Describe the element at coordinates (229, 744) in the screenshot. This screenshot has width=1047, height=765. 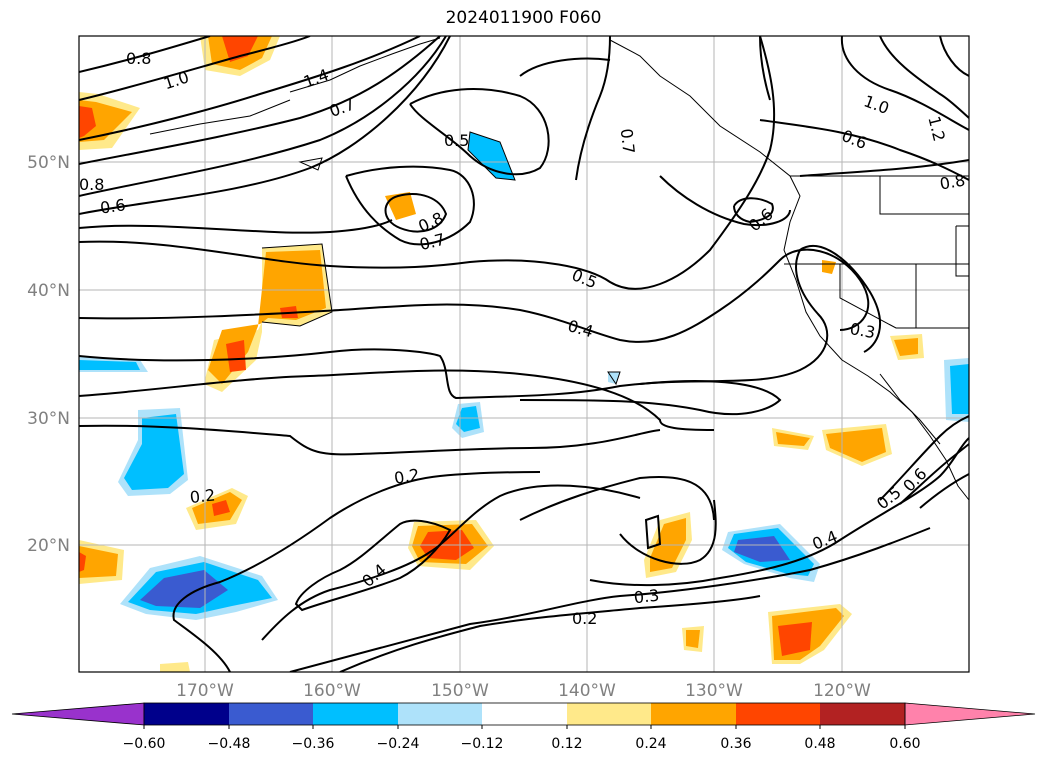
I see `colorbar-tick-label: −0.48` at that location.